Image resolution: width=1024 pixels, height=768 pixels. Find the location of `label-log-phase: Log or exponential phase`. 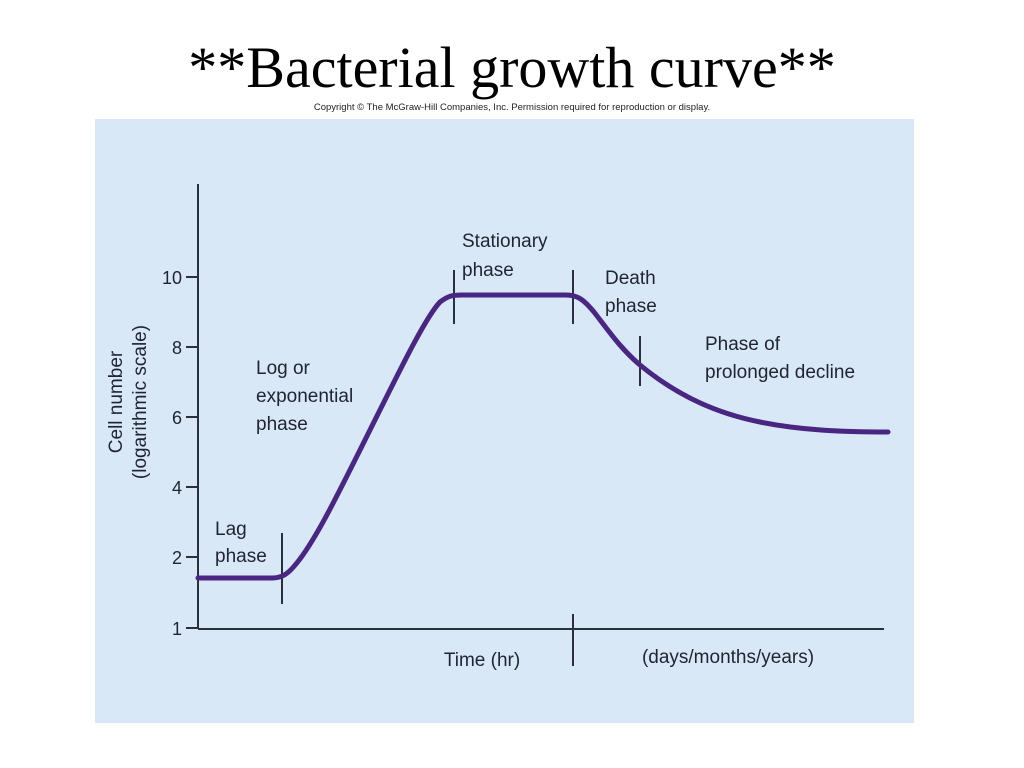

label-log-phase: Log or exponential phase is located at coordinates (304, 396).